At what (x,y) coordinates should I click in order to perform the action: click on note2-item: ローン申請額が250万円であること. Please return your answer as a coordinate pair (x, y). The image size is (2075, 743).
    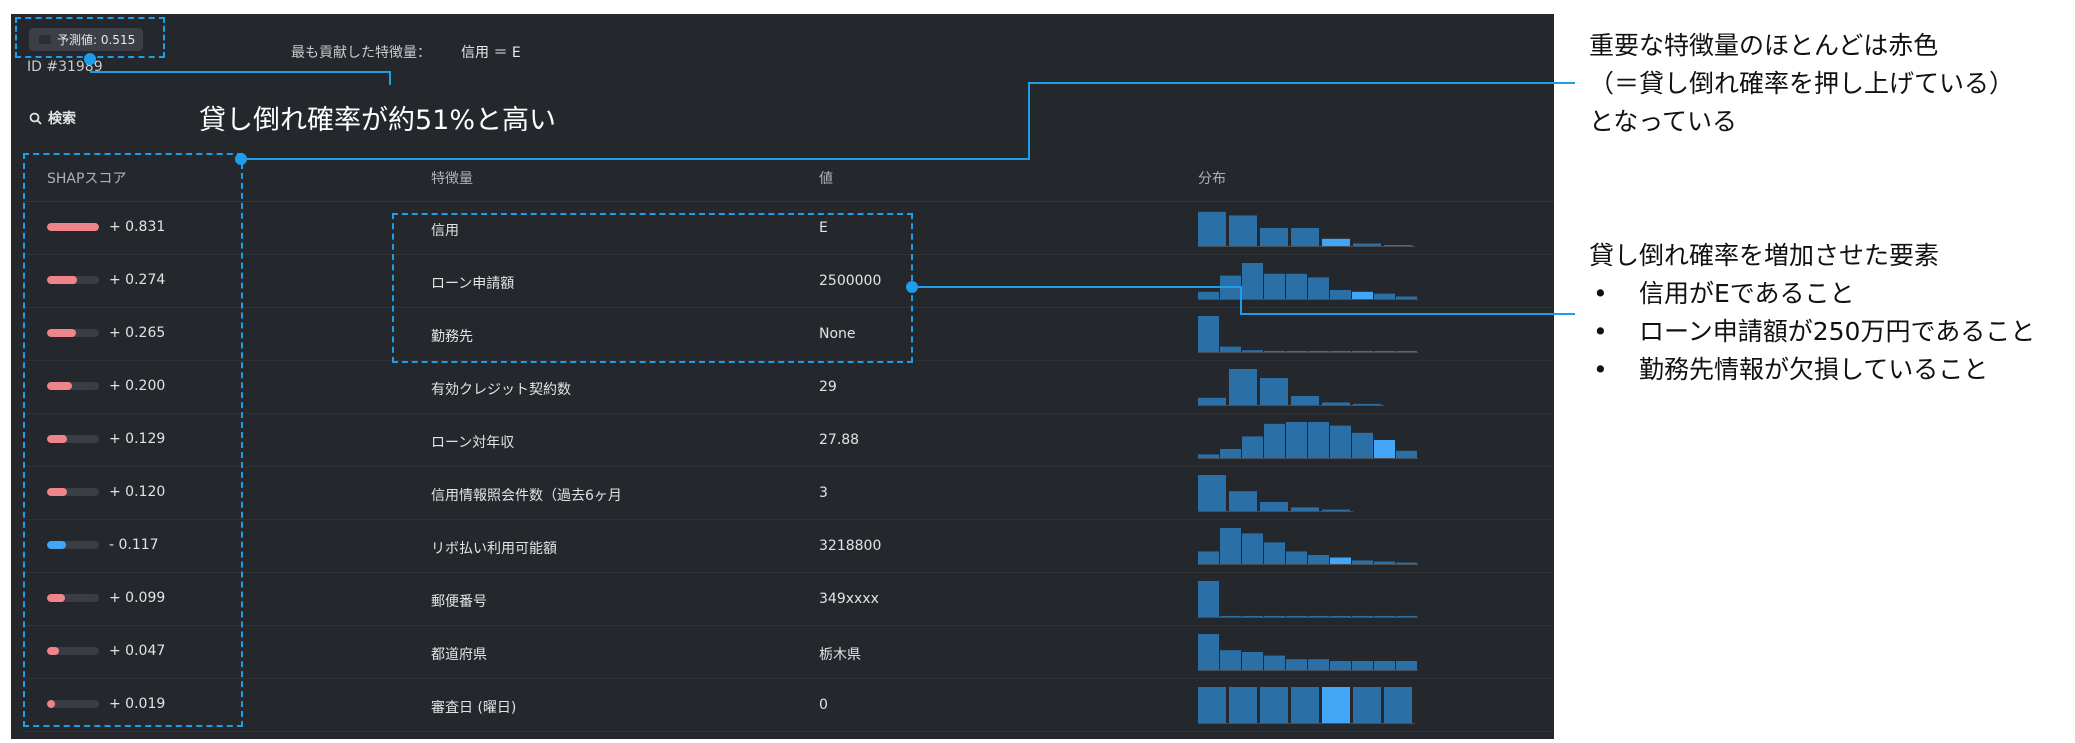
    Looking at the image, I should click on (1812, 332).